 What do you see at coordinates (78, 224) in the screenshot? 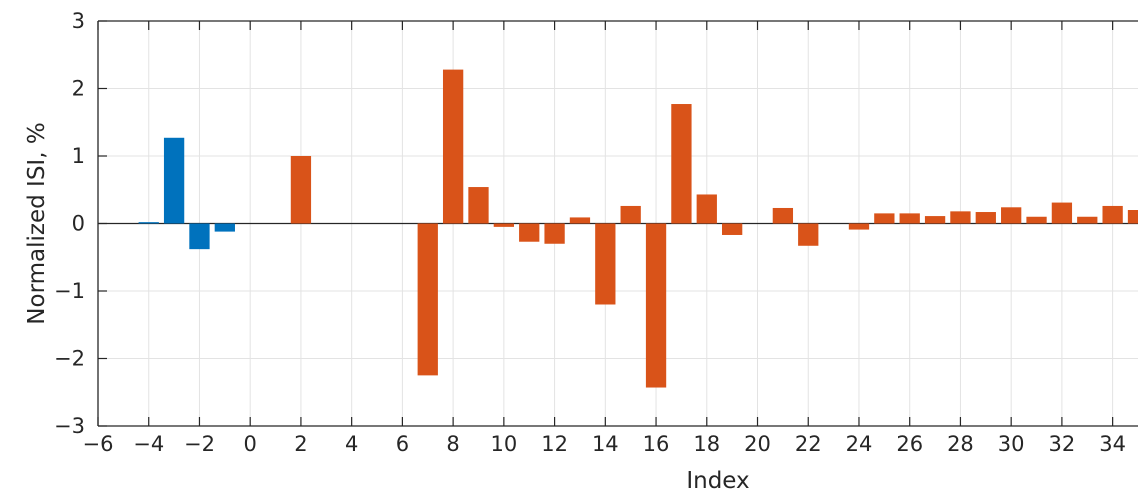
I see `y-tick-label: 0` at bounding box center [78, 224].